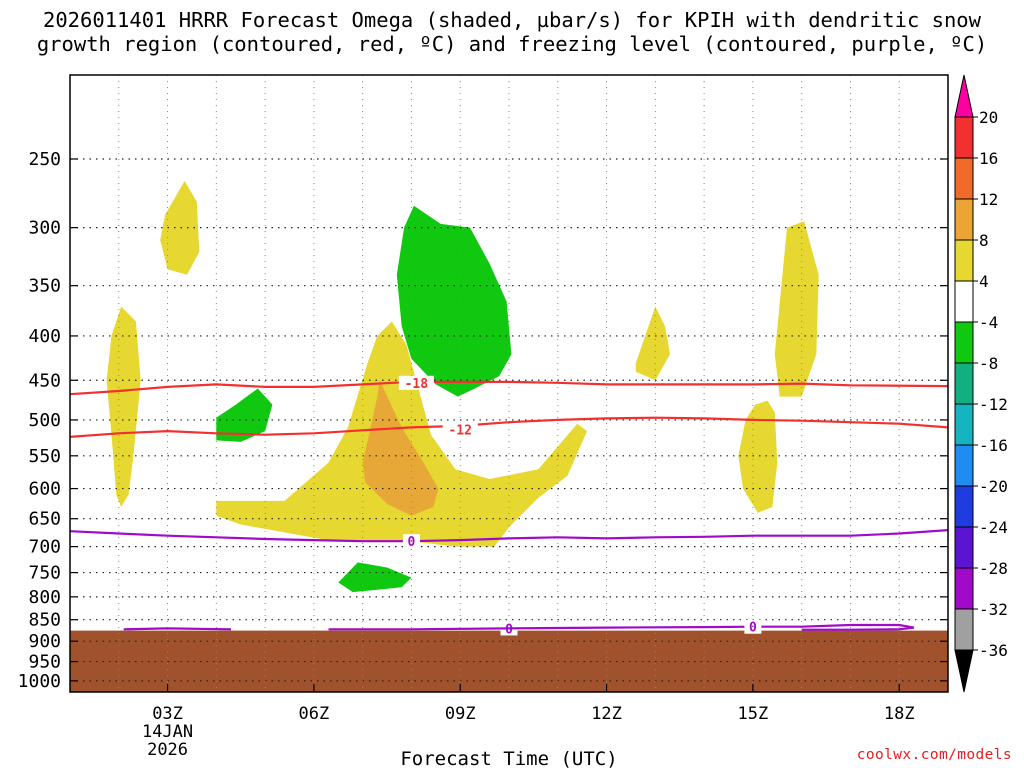  I want to click on y-tick-label-650: 650, so click(44, 519).